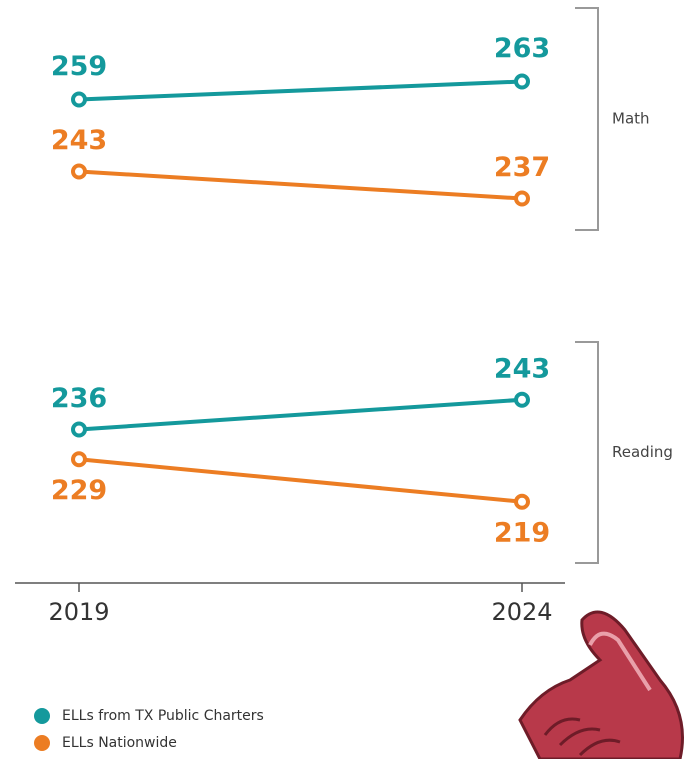 This screenshot has width=694, height=759. I want to click on x-tick-label: 2019, so click(78, 612).